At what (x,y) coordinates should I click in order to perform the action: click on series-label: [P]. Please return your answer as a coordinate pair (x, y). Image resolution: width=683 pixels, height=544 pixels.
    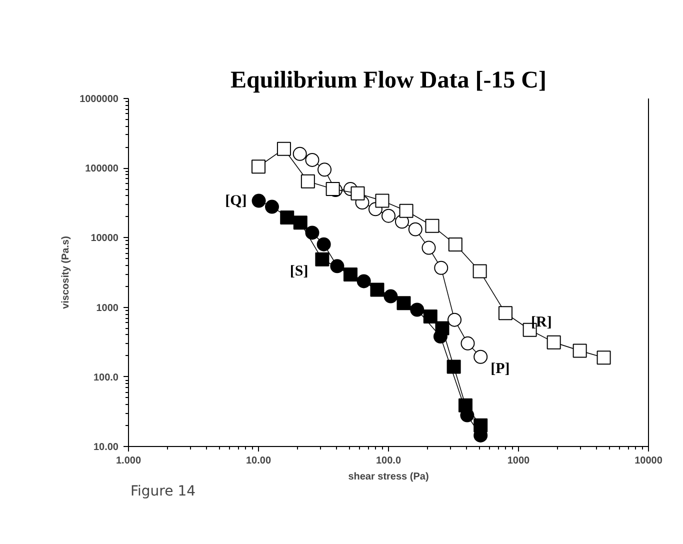
    Looking at the image, I should click on (500, 368).